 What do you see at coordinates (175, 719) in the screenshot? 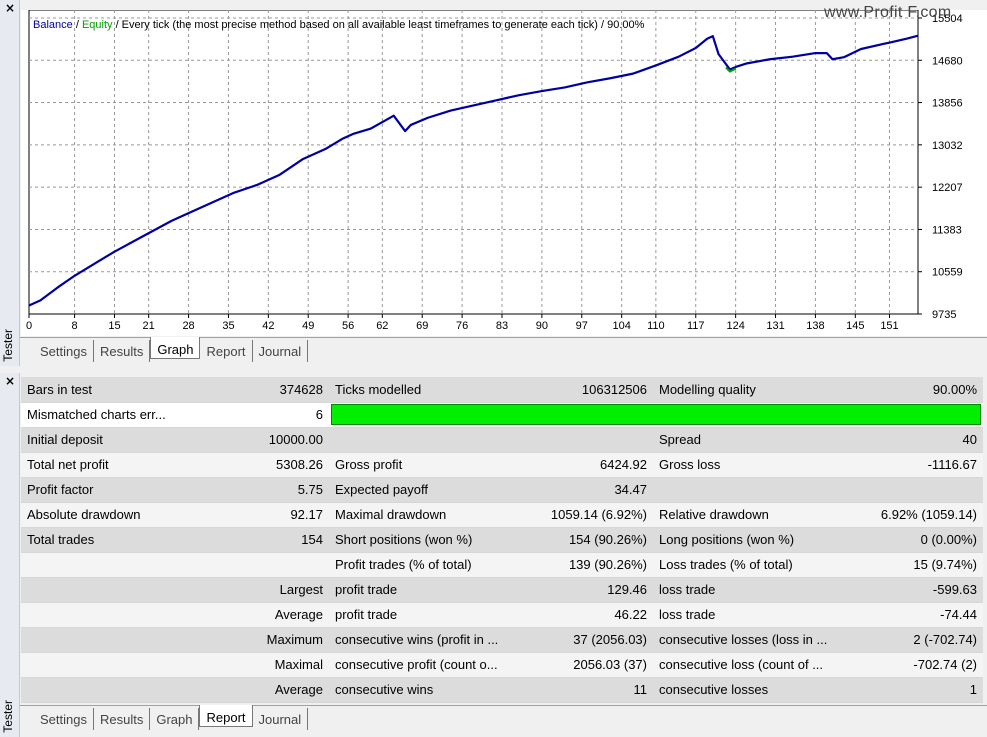
I see `bottom-tab-graph: Graph` at bounding box center [175, 719].